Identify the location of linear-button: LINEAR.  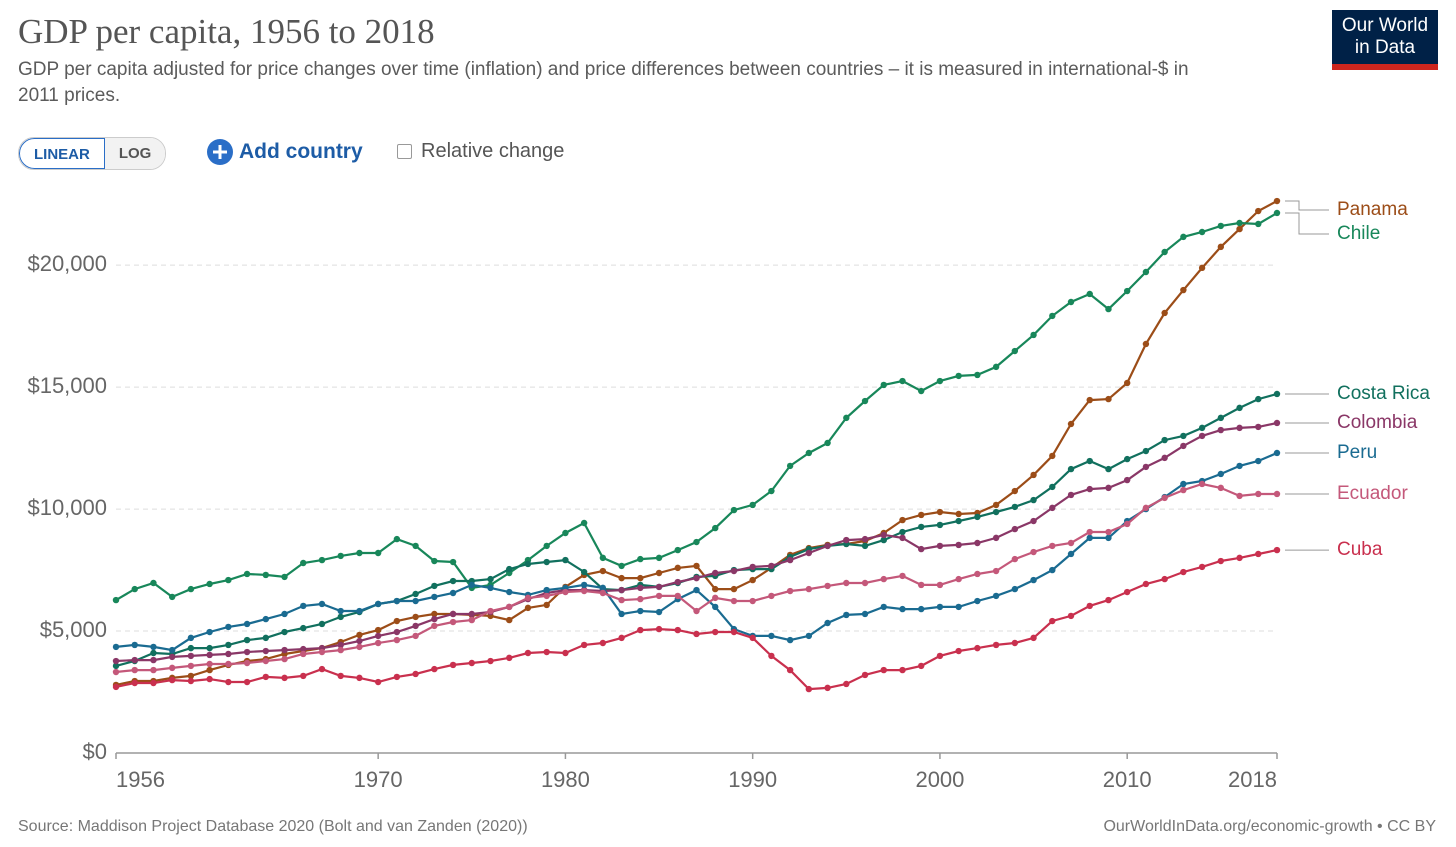
(62, 153).